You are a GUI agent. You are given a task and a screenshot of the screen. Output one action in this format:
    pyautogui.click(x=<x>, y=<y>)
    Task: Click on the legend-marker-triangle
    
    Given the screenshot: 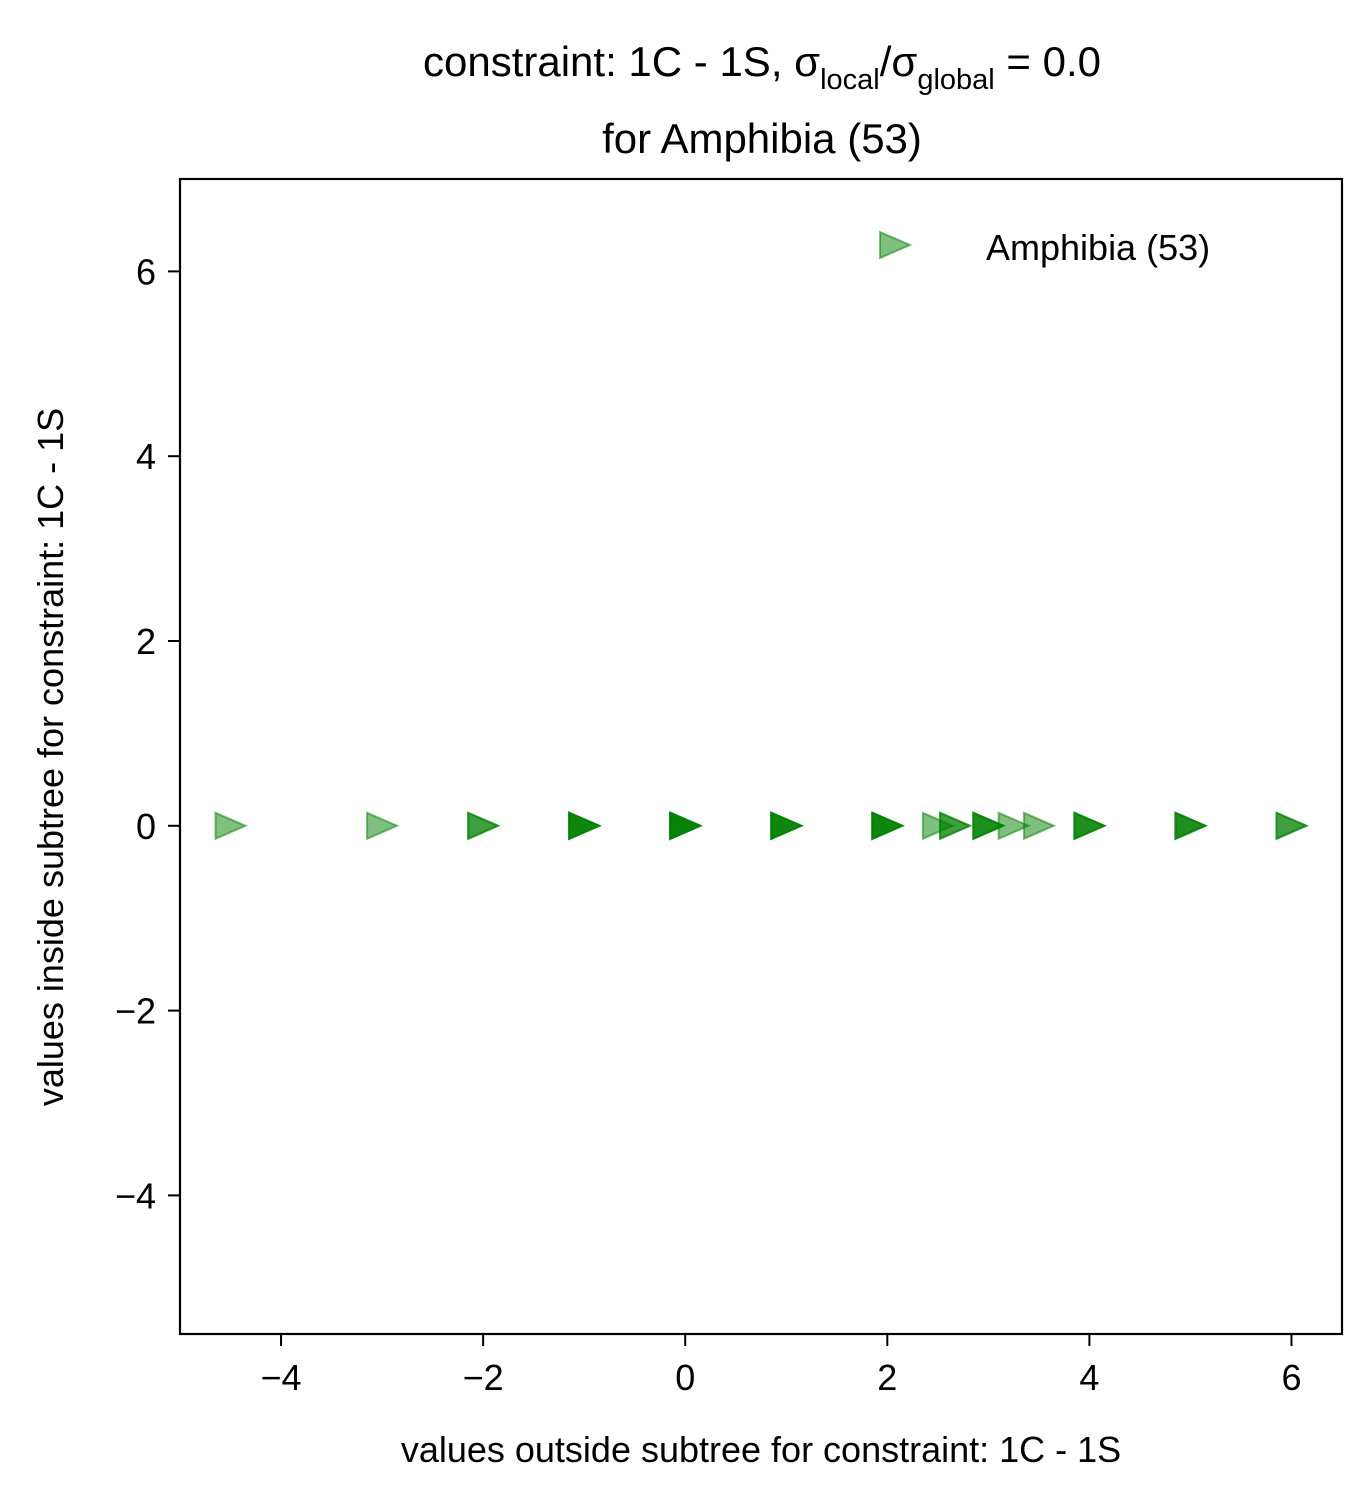 What is the action you would take?
    pyautogui.click(x=896, y=245)
    